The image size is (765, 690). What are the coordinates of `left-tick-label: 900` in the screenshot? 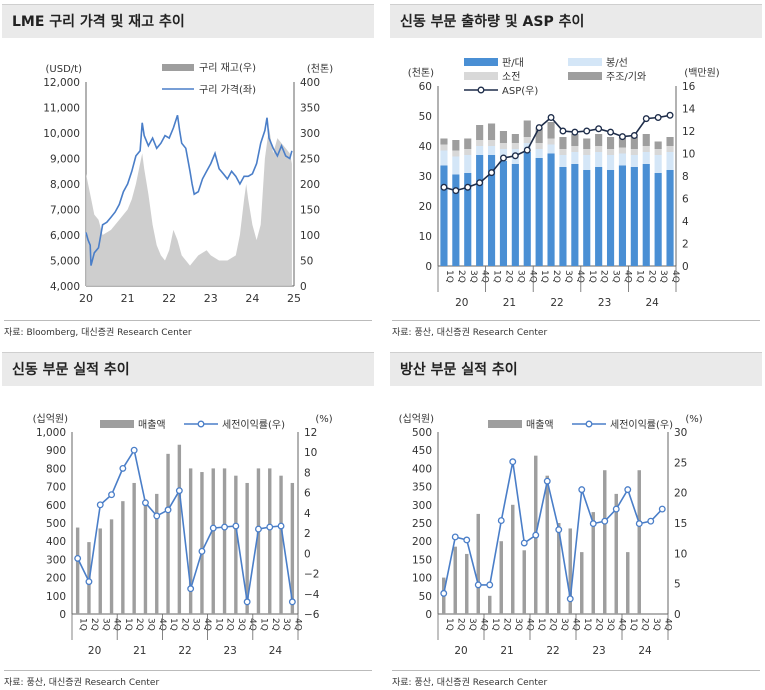 It's located at (56, 451).